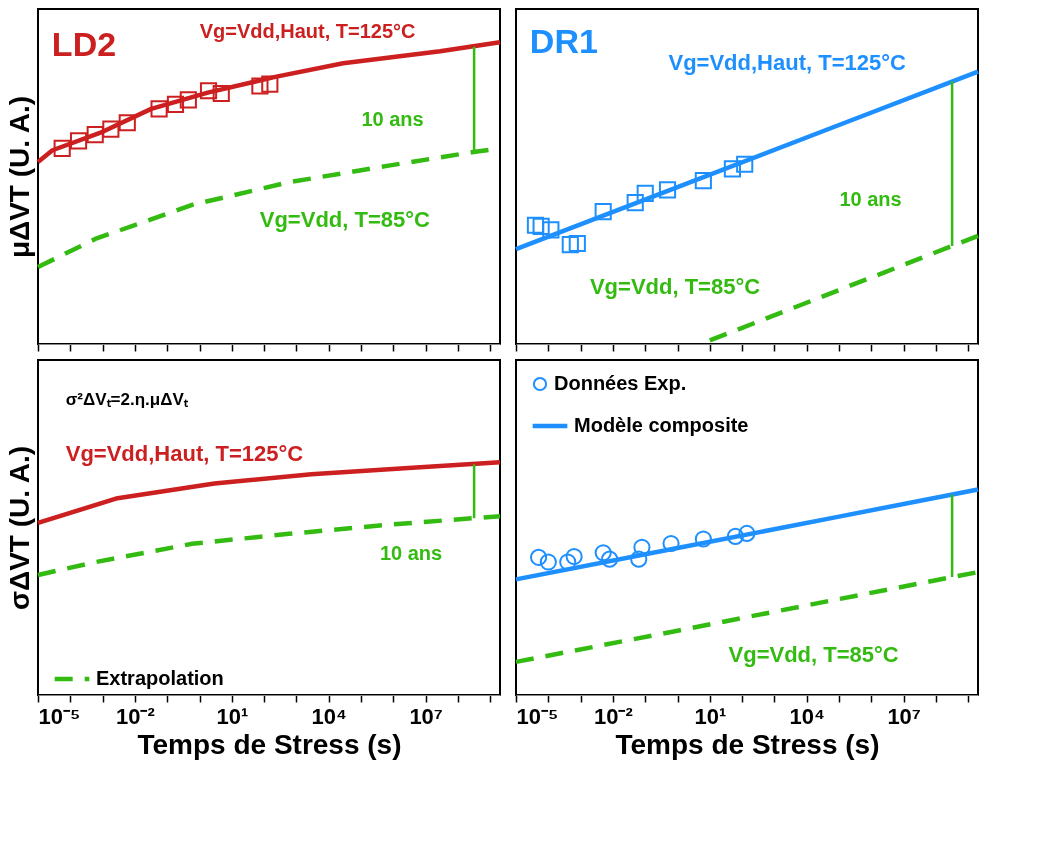  Describe the element at coordinates (160, 678) in the screenshot. I see `legend-label: Extrapolation` at that location.